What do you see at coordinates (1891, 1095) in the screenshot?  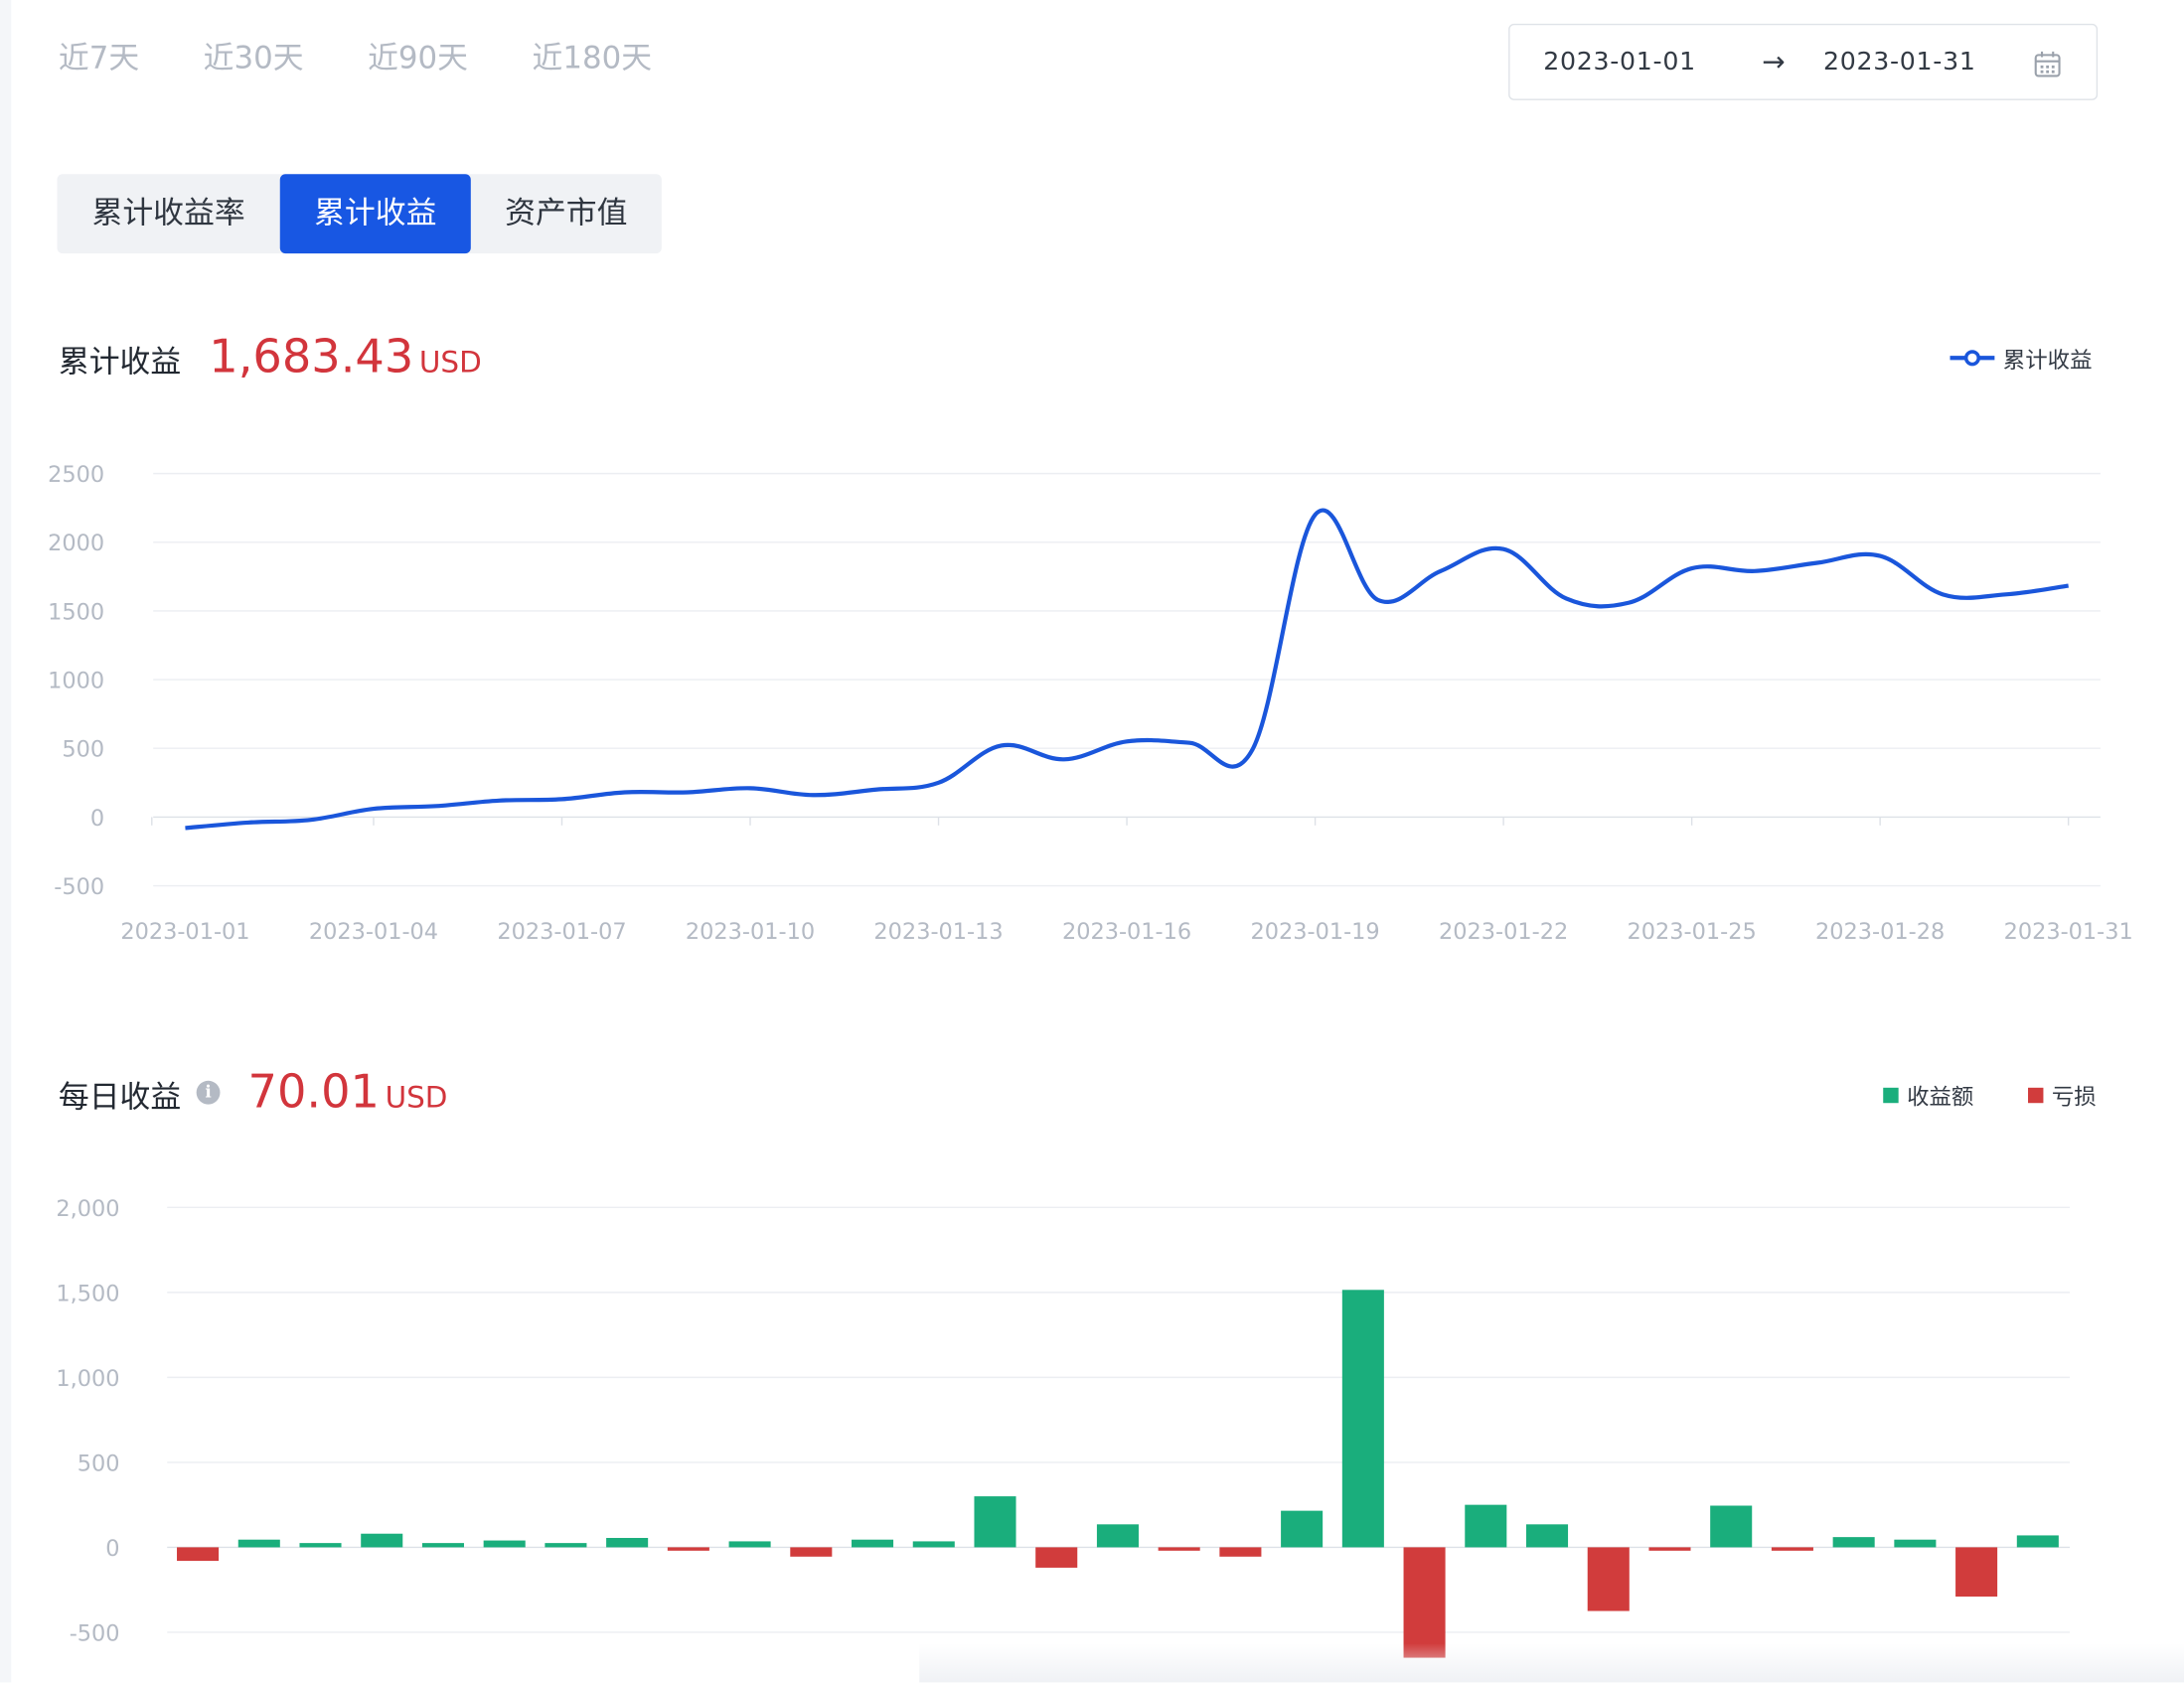 I see `gain-square-icon` at bounding box center [1891, 1095].